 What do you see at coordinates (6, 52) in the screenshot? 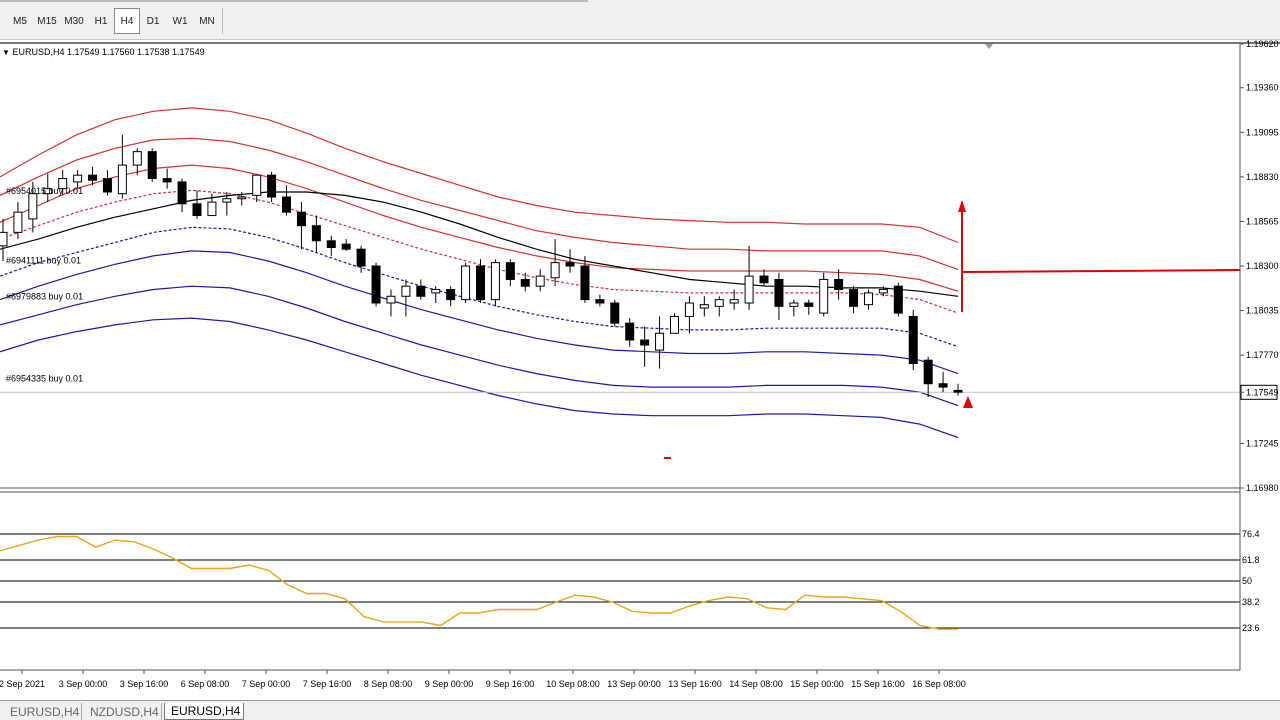
I see `symbol-dropdown-icon: ▼` at bounding box center [6, 52].